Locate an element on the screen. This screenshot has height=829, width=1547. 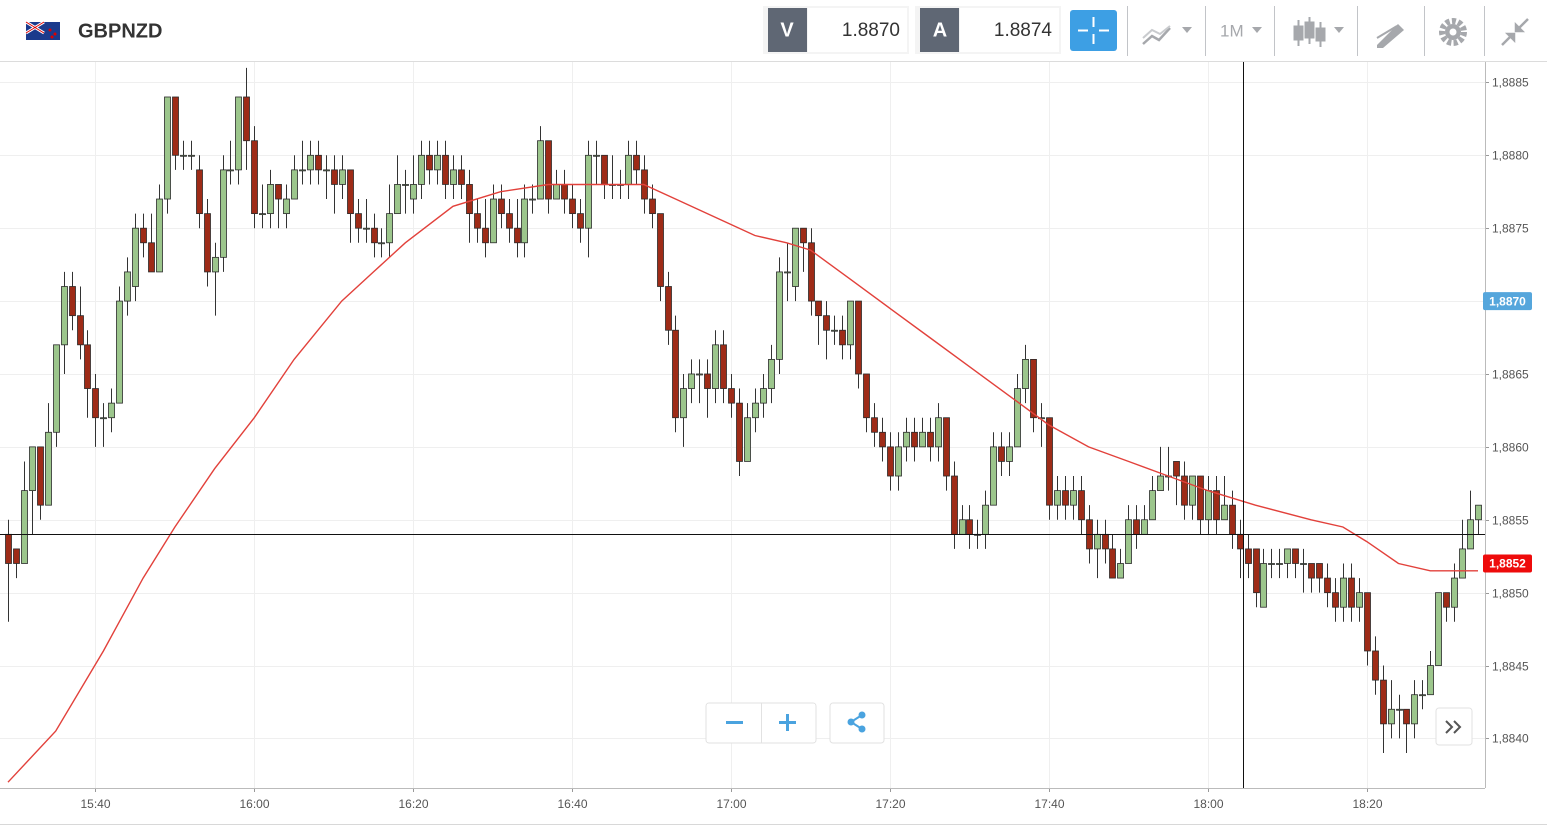
y-tick-label: 1,8850 is located at coordinates (1510, 594).